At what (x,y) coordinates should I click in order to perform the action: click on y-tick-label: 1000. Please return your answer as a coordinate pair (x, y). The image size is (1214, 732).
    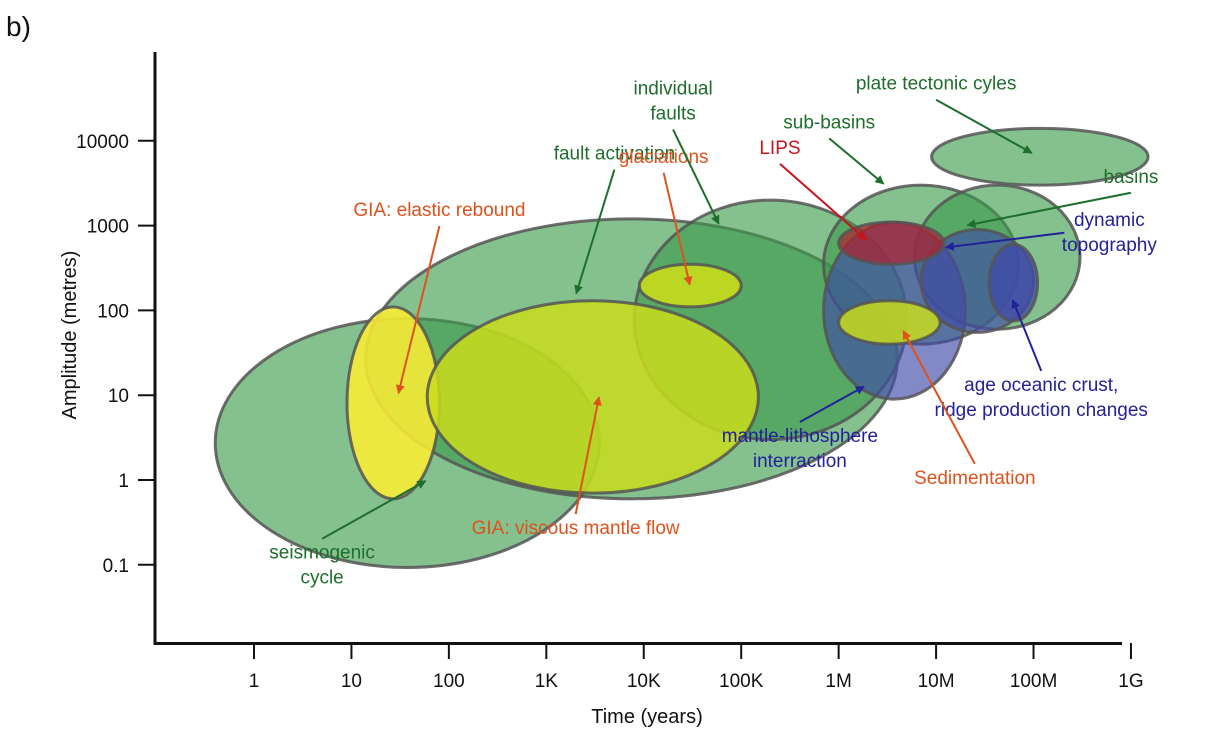
    Looking at the image, I should click on (108, 227).